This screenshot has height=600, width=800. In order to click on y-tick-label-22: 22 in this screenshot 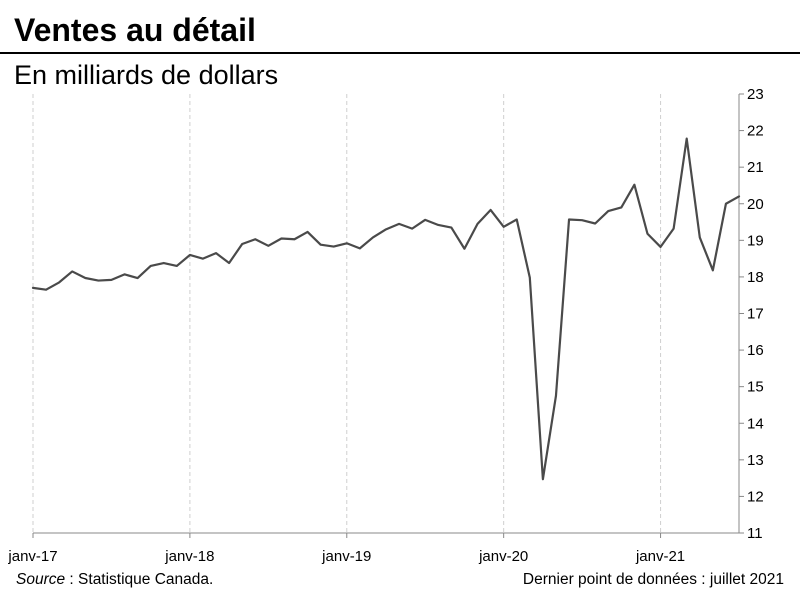, I will do `click(755, 131)`.